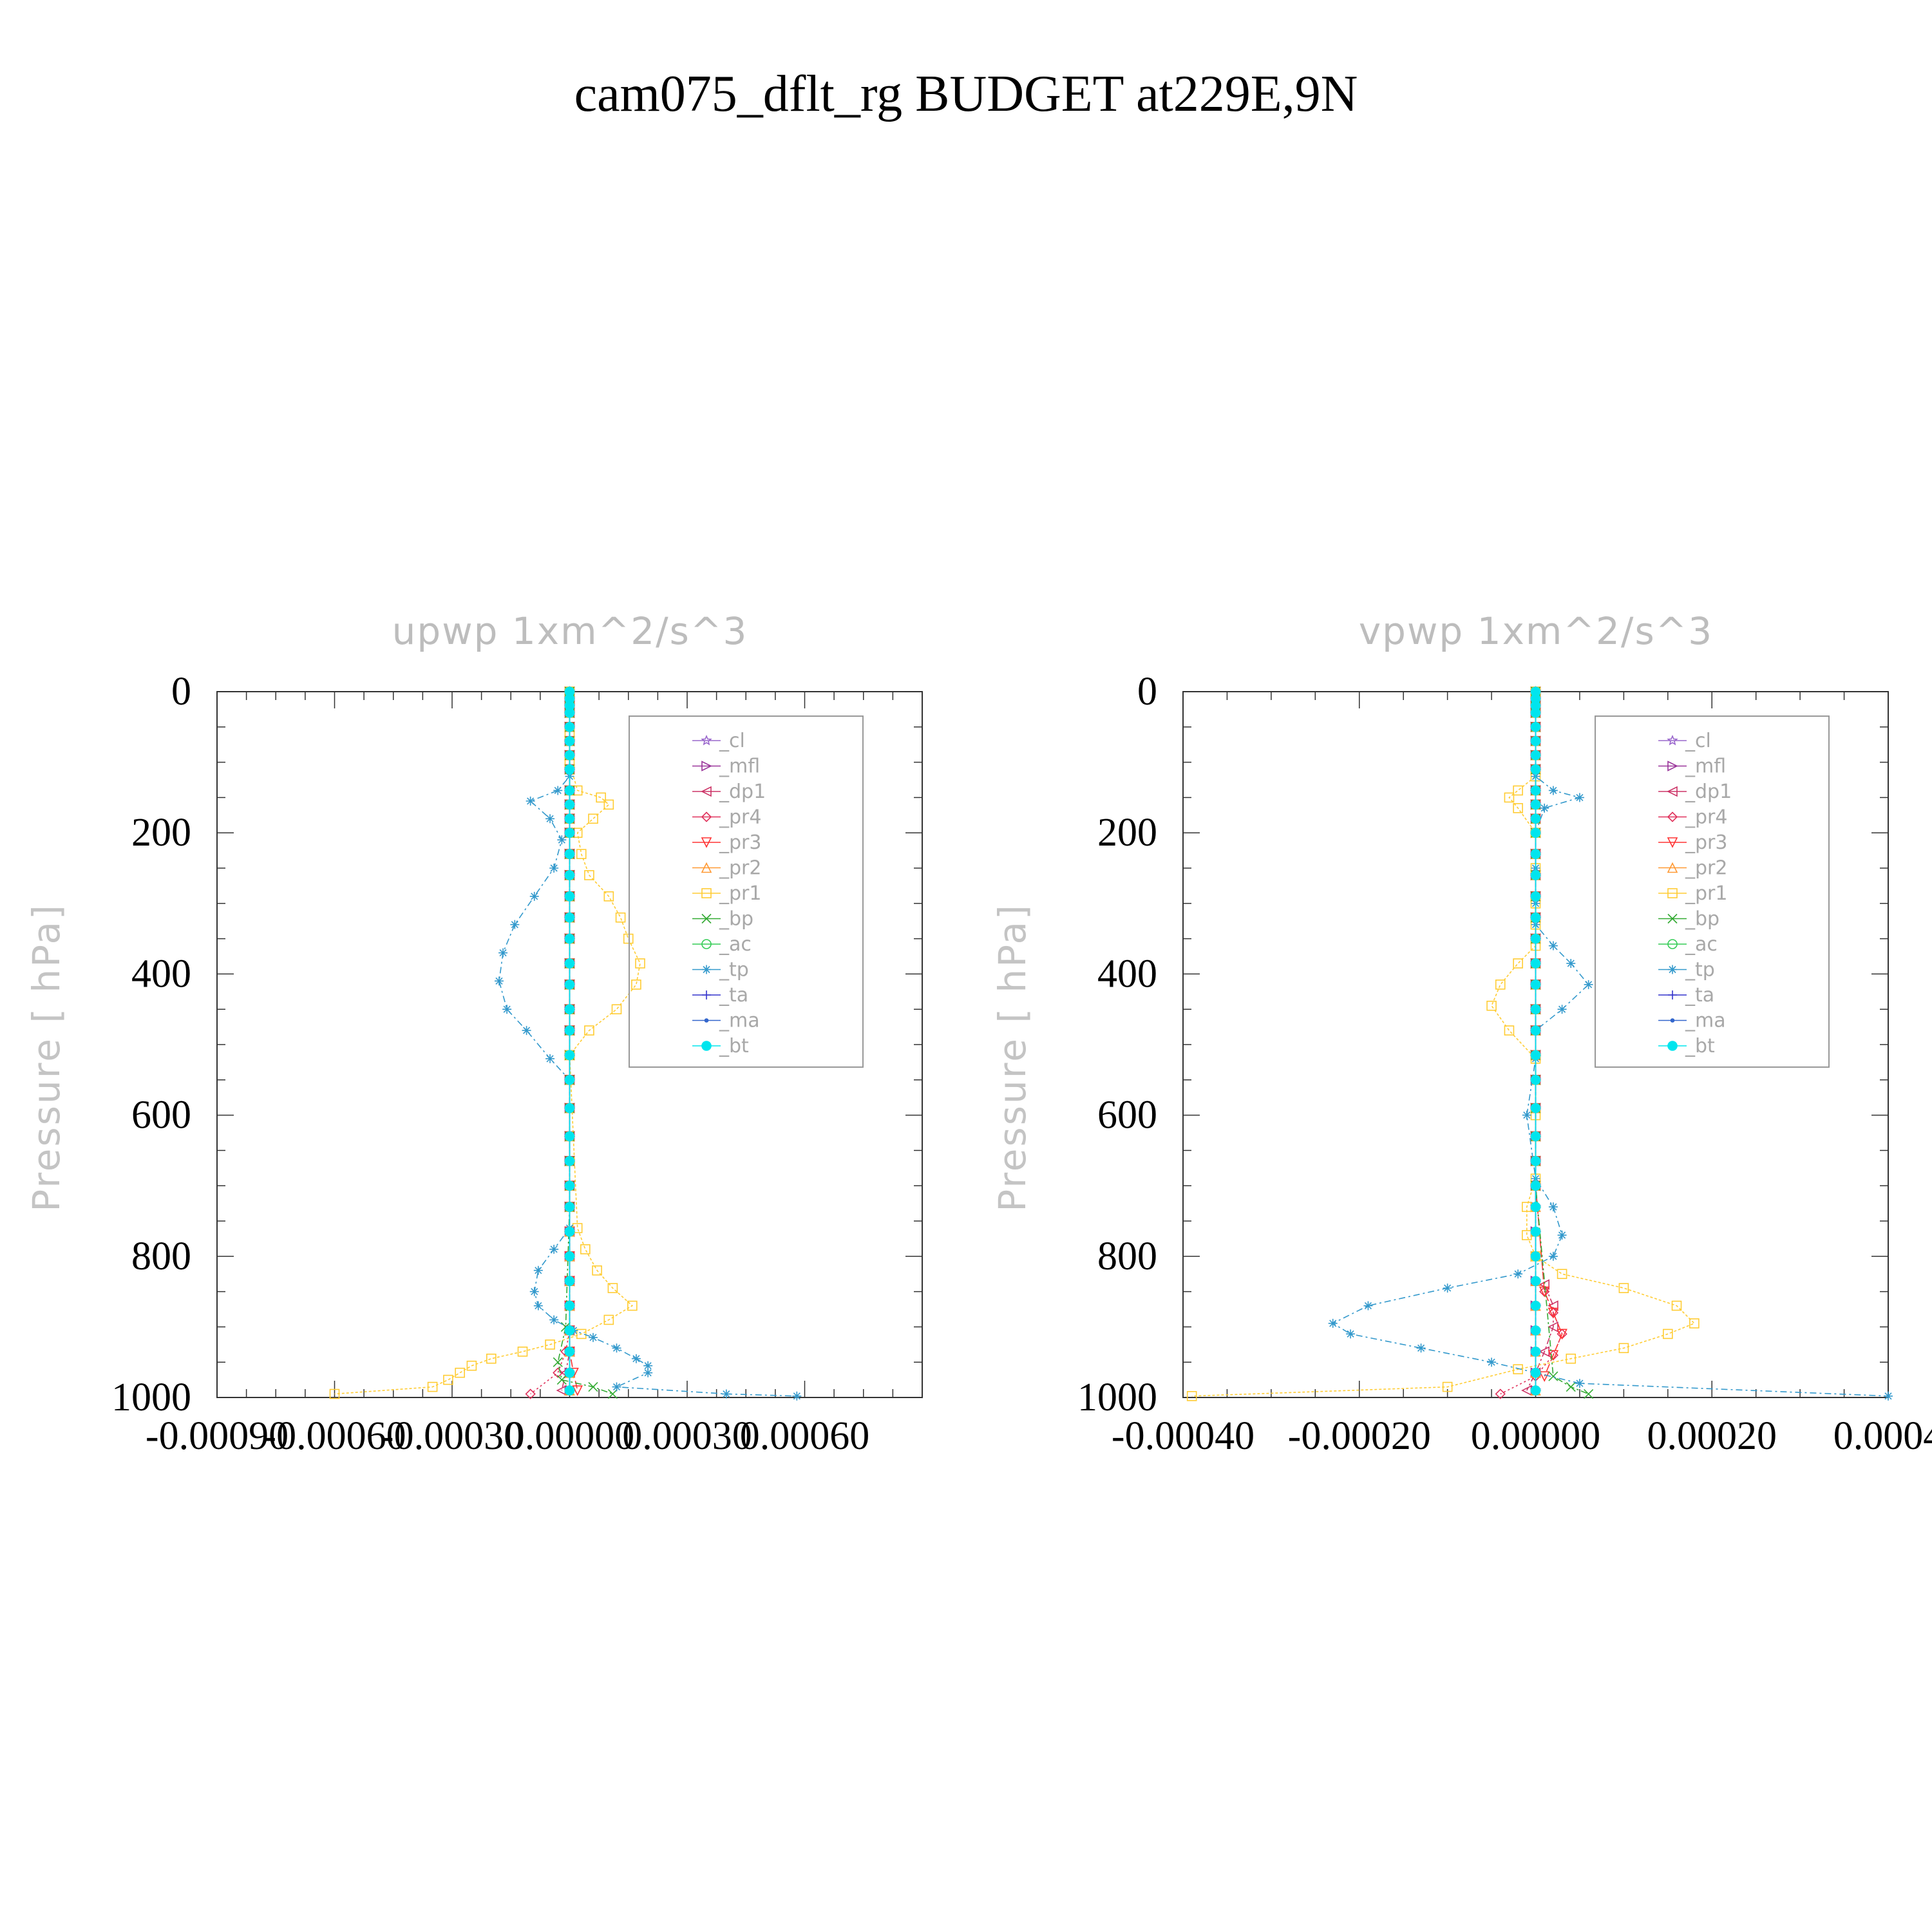 Image resolution: width=1932 pixels, height=1932 pixels. What do you see at coordinates (805, 1436) in the screenshot?
I see `x-tick-label: 0.00060` at bounding box center [805, 1436].